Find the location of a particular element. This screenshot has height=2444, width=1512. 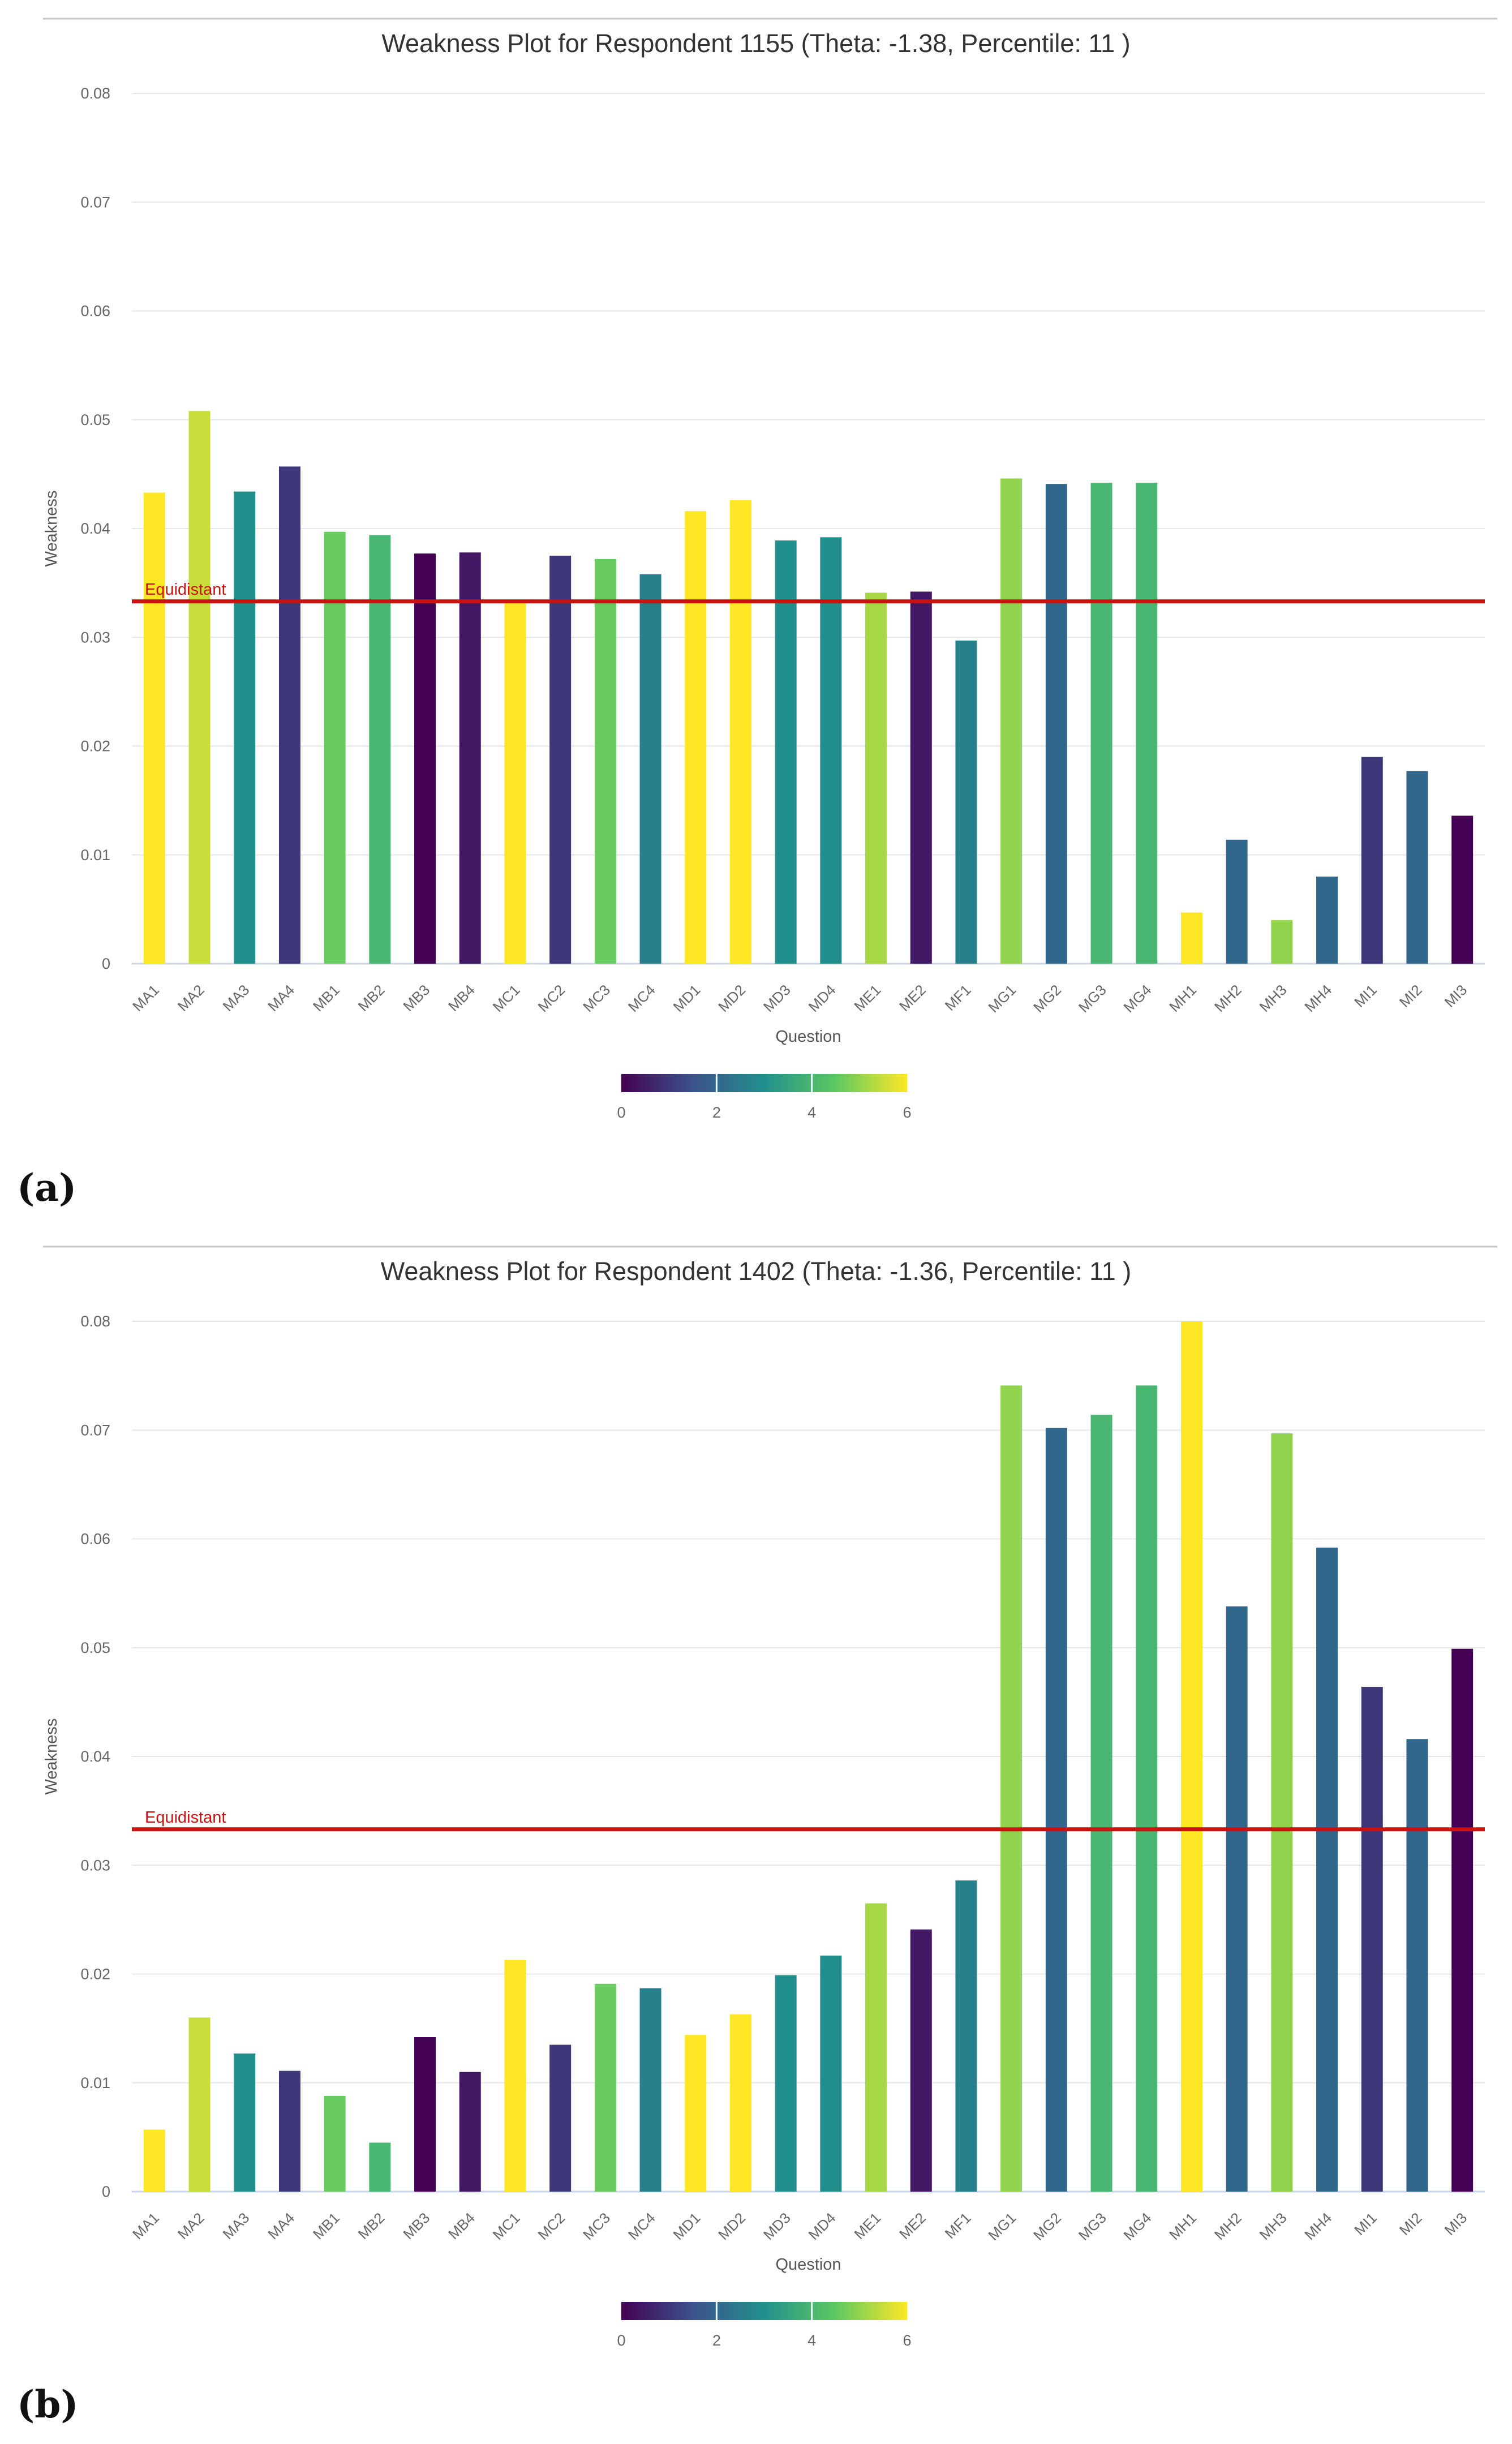

colorbar-tick-label: 2 is located at coordinates (716, 2340).